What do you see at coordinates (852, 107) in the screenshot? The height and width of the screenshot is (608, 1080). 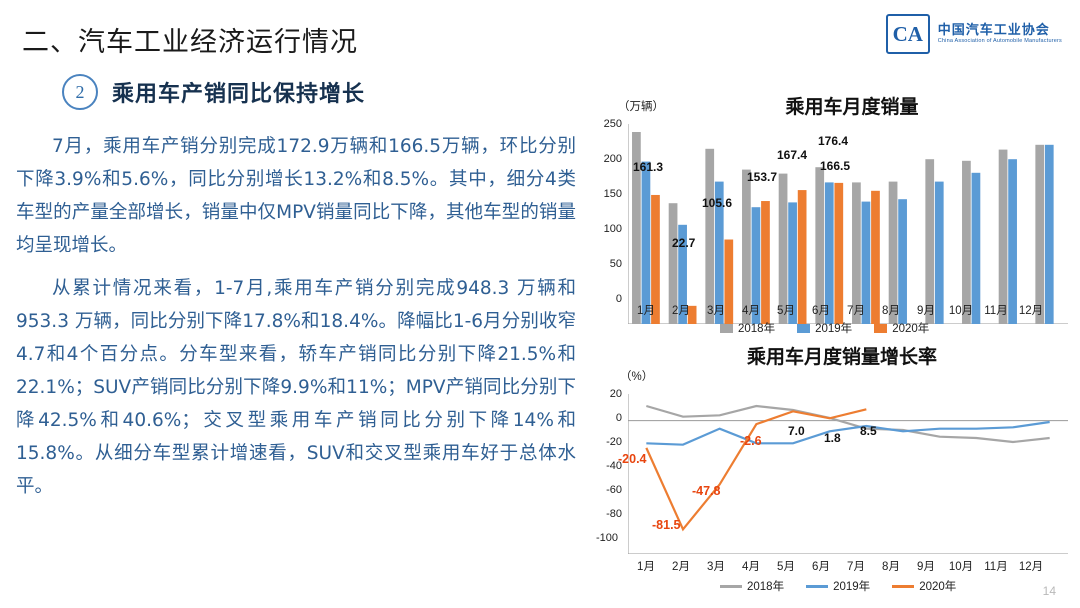 I see `chart1-title: 乘用车月度销量` at bounding box center [852, 107].